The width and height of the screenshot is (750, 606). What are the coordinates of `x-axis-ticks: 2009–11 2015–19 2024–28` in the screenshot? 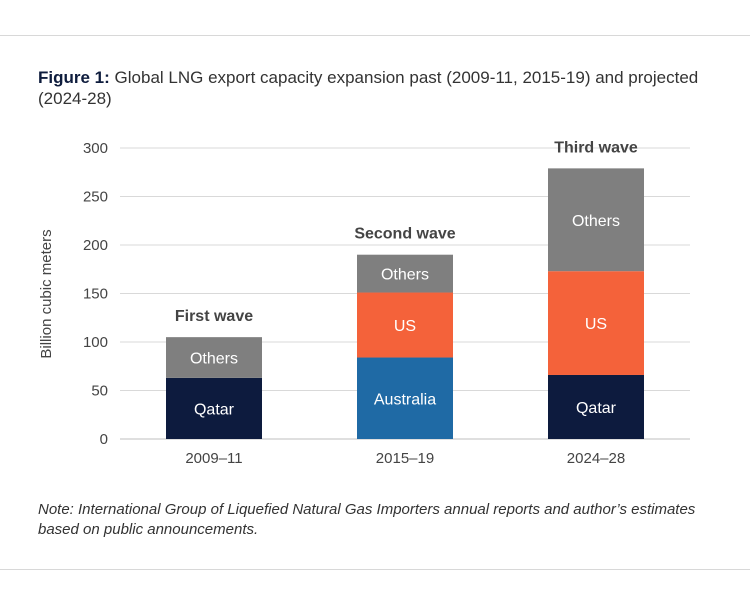 It's located at (405, 458).